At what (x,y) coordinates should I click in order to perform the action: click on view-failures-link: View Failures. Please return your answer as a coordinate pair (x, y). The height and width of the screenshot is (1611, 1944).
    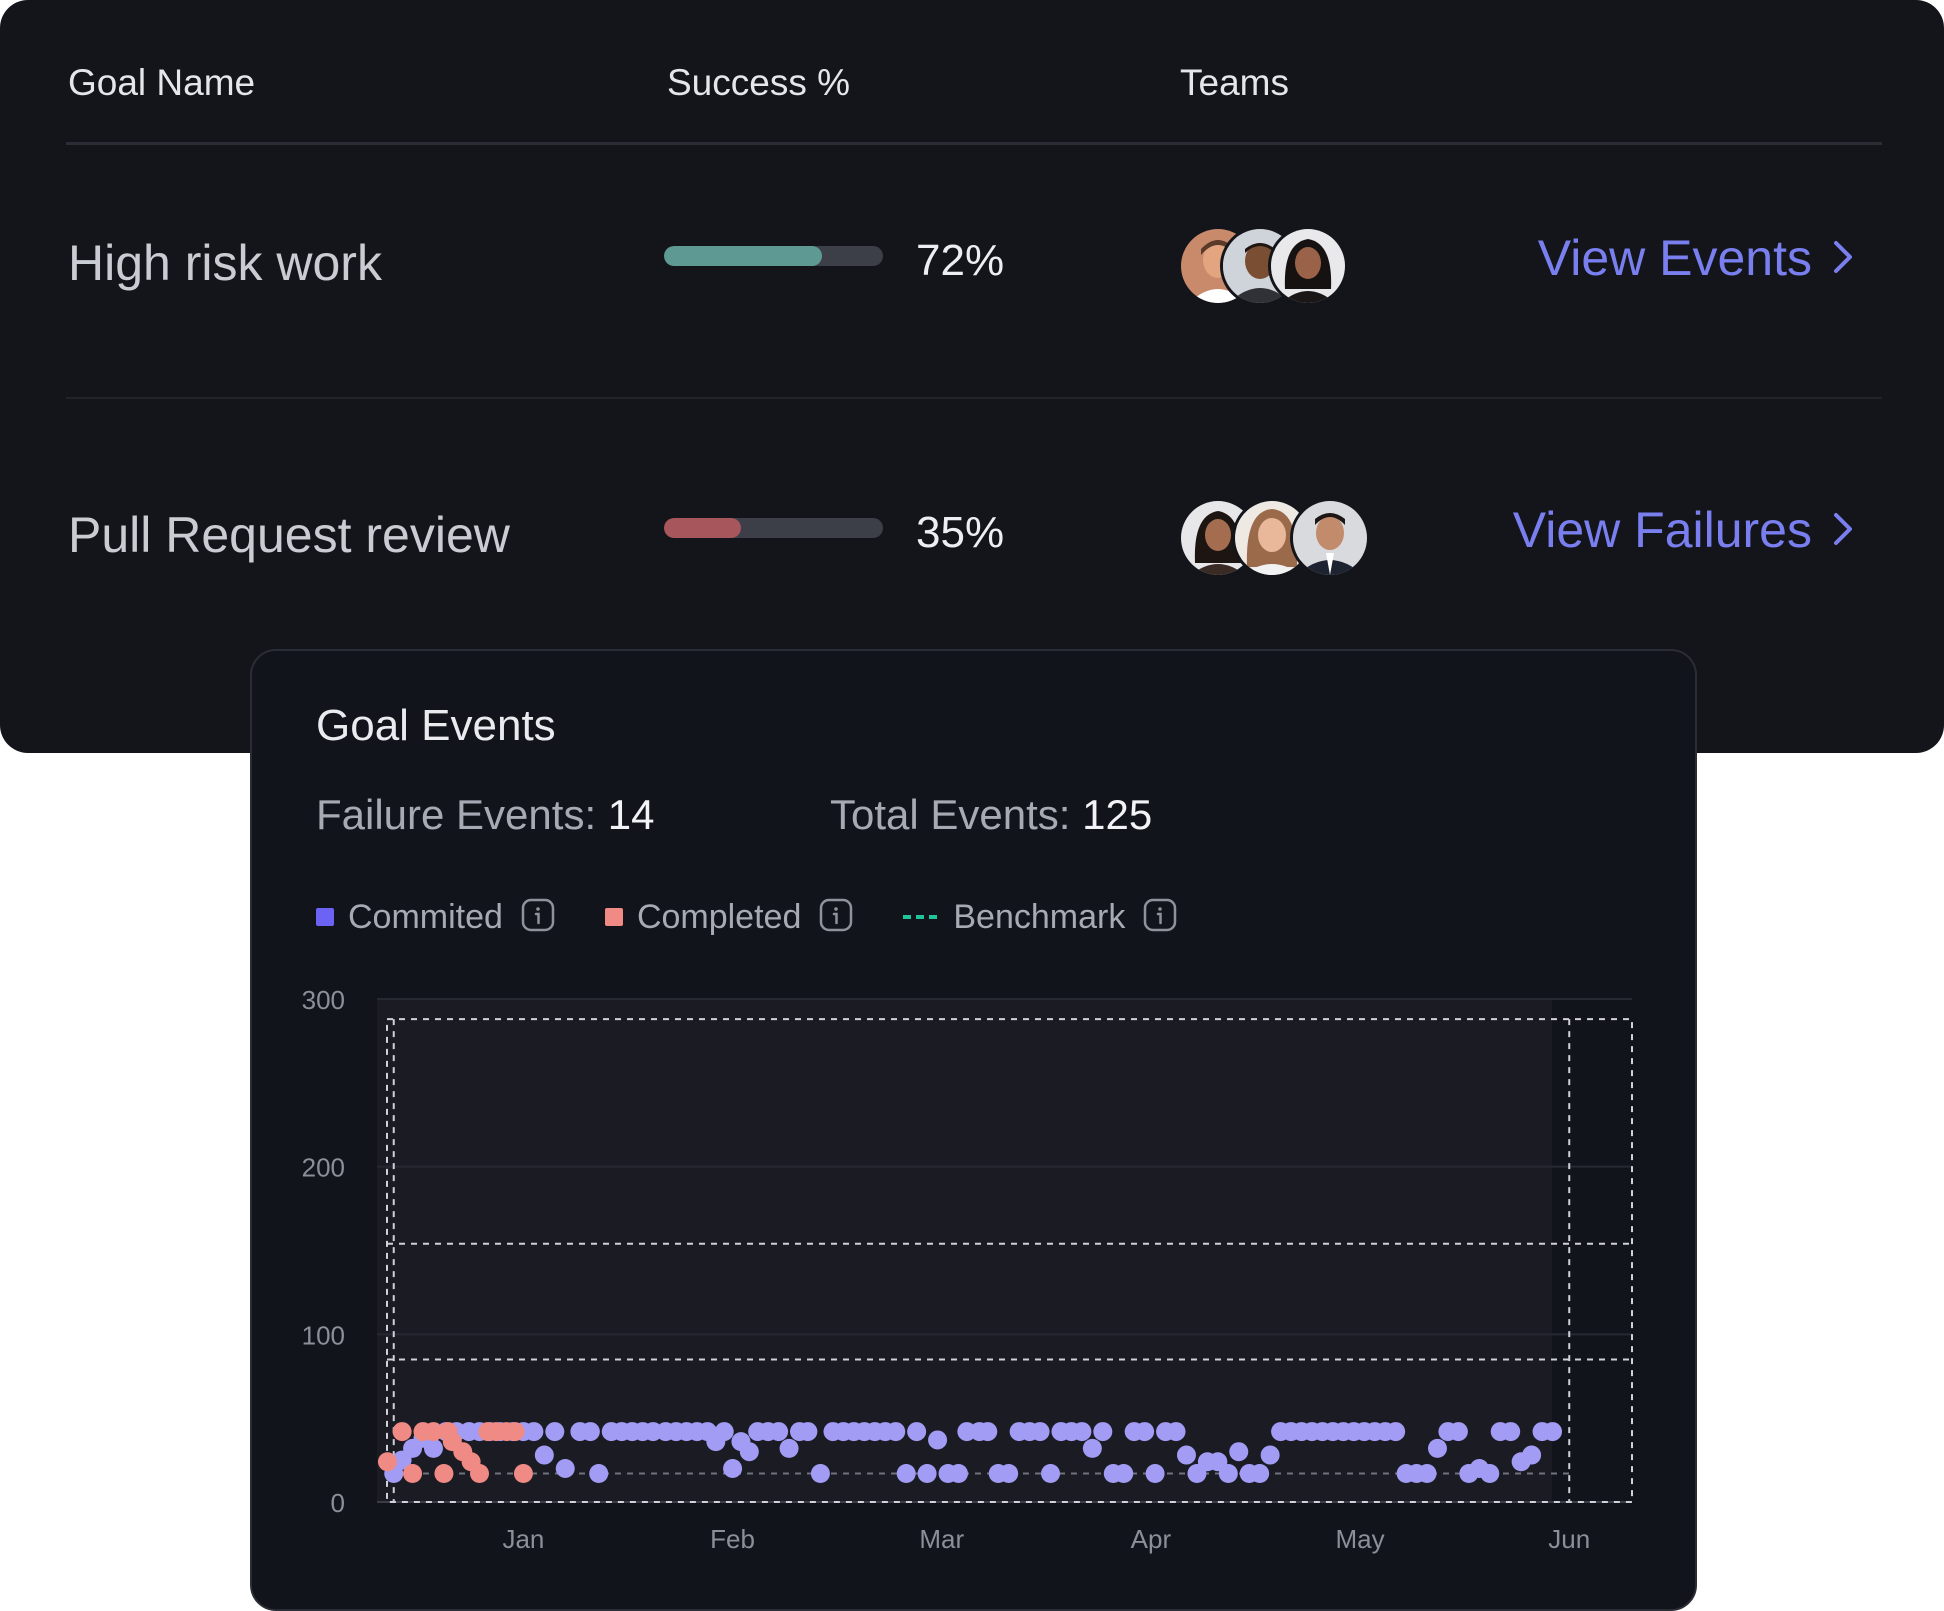
    Looking at the image, I should click on (1684, 530).